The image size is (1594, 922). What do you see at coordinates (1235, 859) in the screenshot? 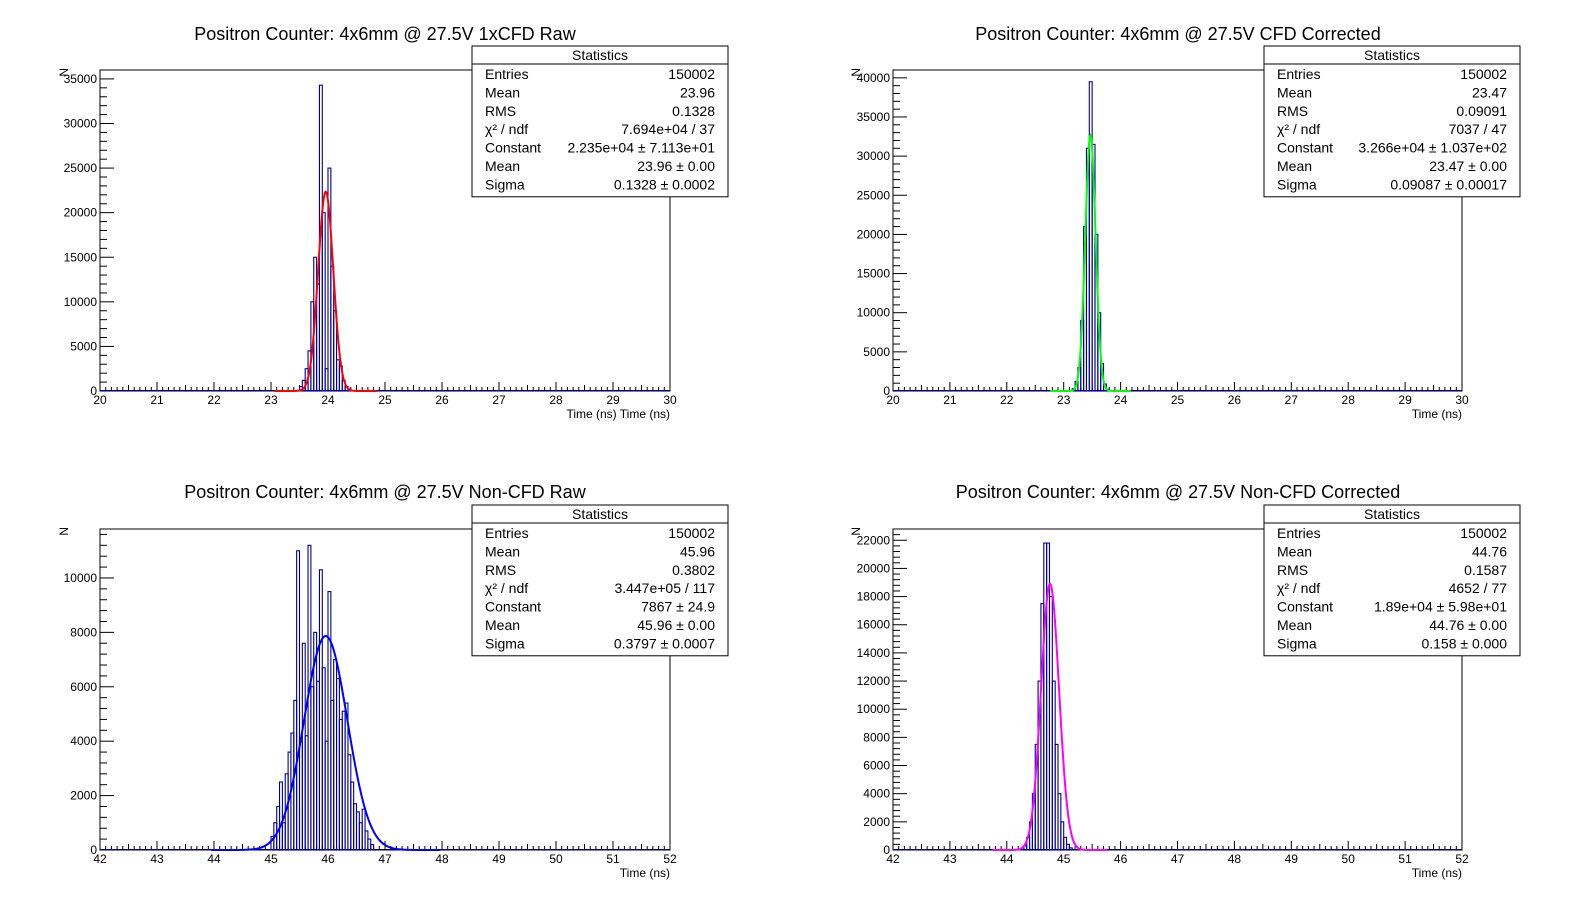
I see `x-tick-label: 48` at bounding box center [1235, 859].